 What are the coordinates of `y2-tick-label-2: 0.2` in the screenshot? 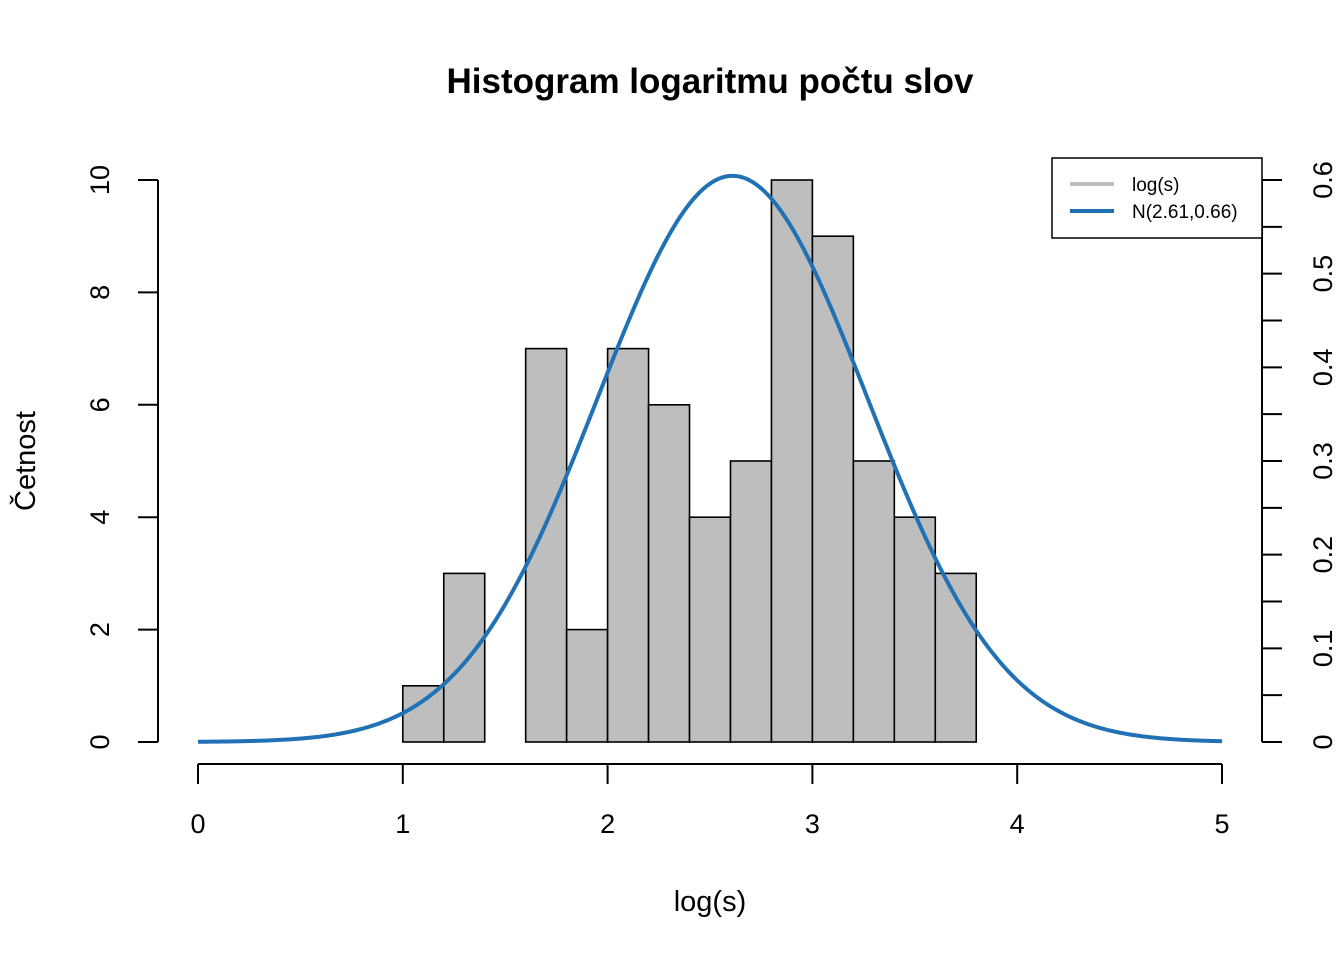 It's located at (1323, 555).